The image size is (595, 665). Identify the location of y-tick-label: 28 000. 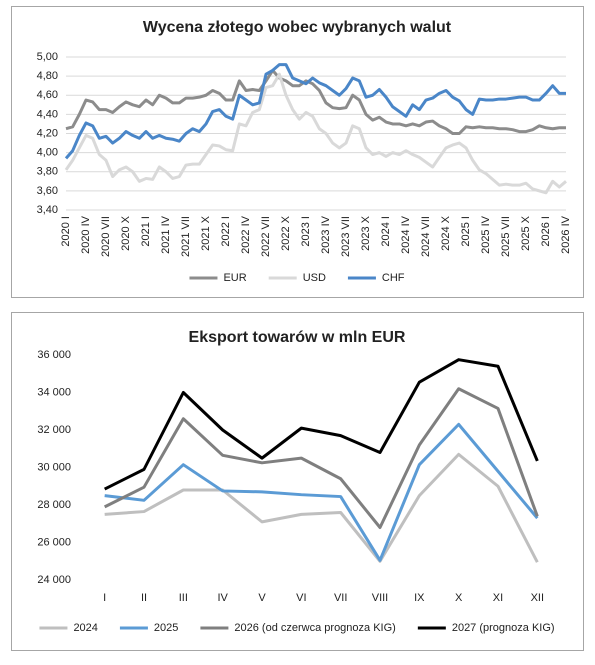
(54, 505).